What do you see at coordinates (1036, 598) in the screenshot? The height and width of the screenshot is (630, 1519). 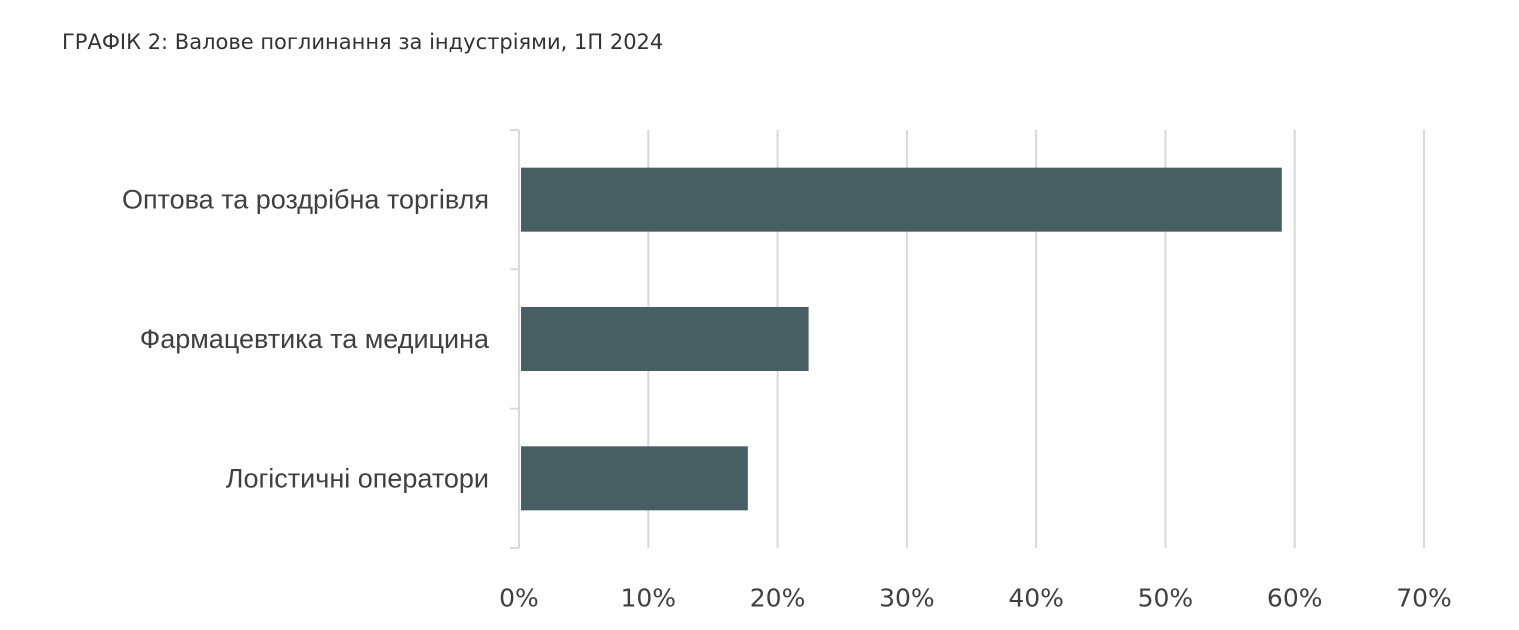 I see `x-tick-label: 40%` at bounding box center [1036, 598].